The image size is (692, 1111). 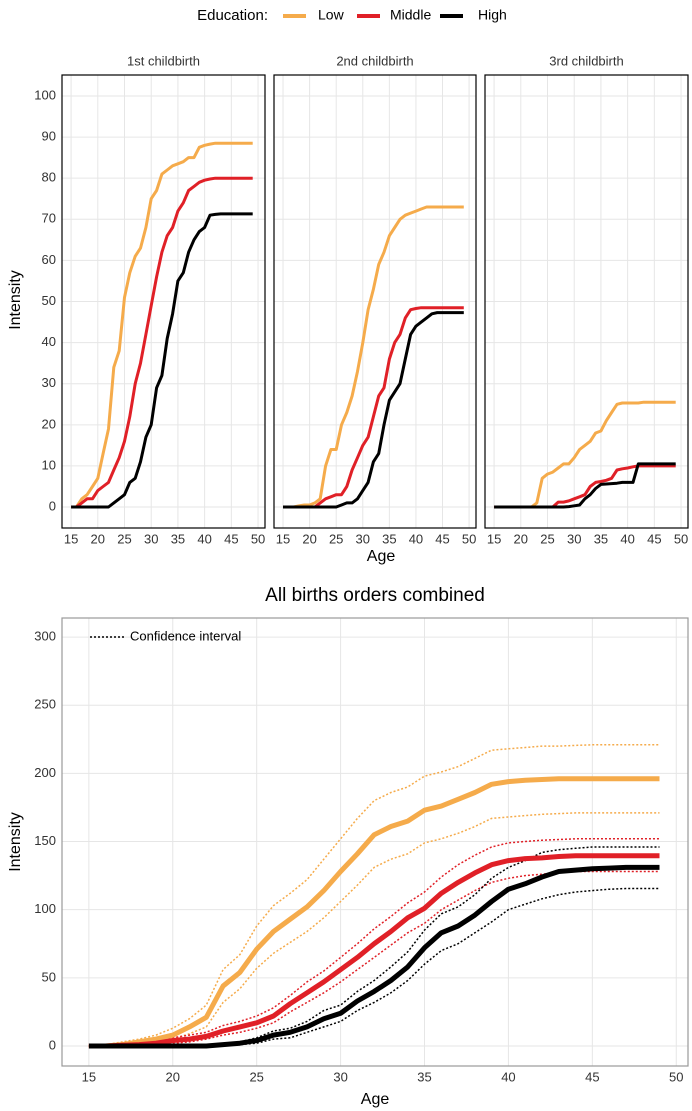 I want to click on legend-label: Middle, so click(x=410, y=15).